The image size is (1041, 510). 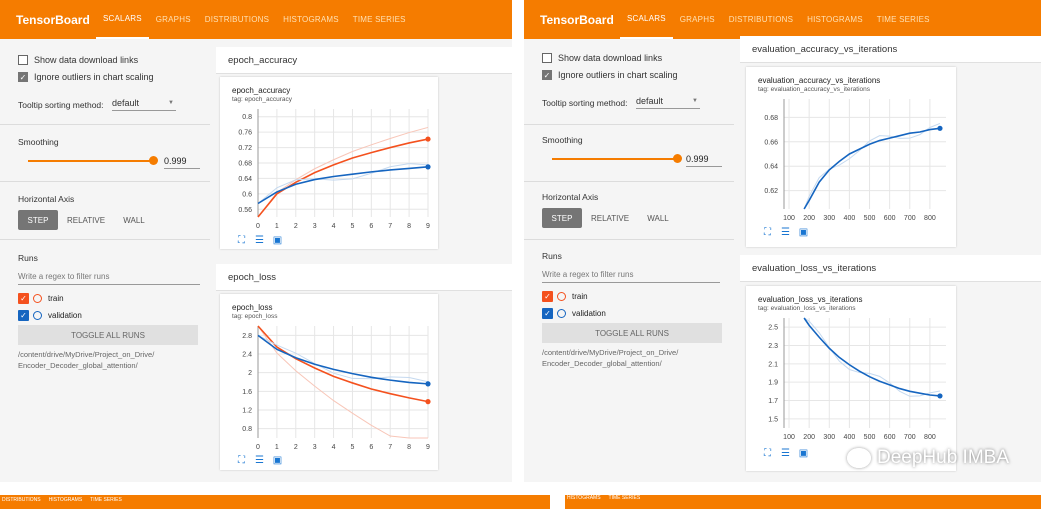 I want to click on y-tick-label: 1.6, so click(x=247, y=392).